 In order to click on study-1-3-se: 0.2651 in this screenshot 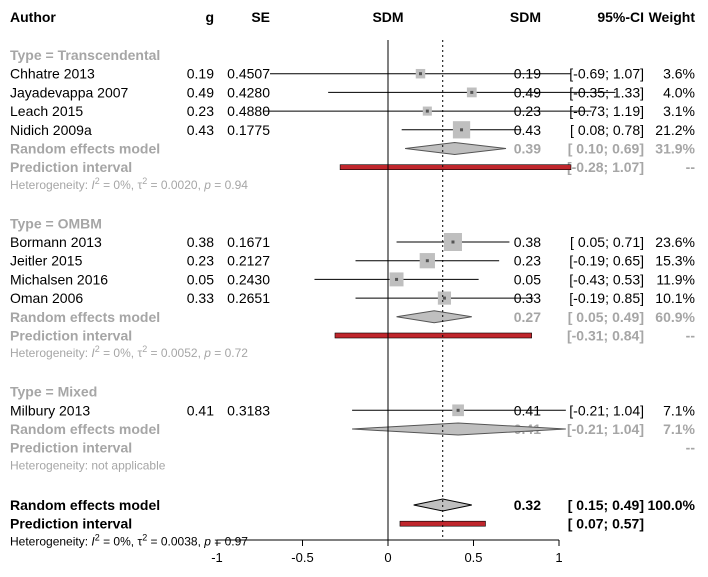, I will do `click(248, 298)`.